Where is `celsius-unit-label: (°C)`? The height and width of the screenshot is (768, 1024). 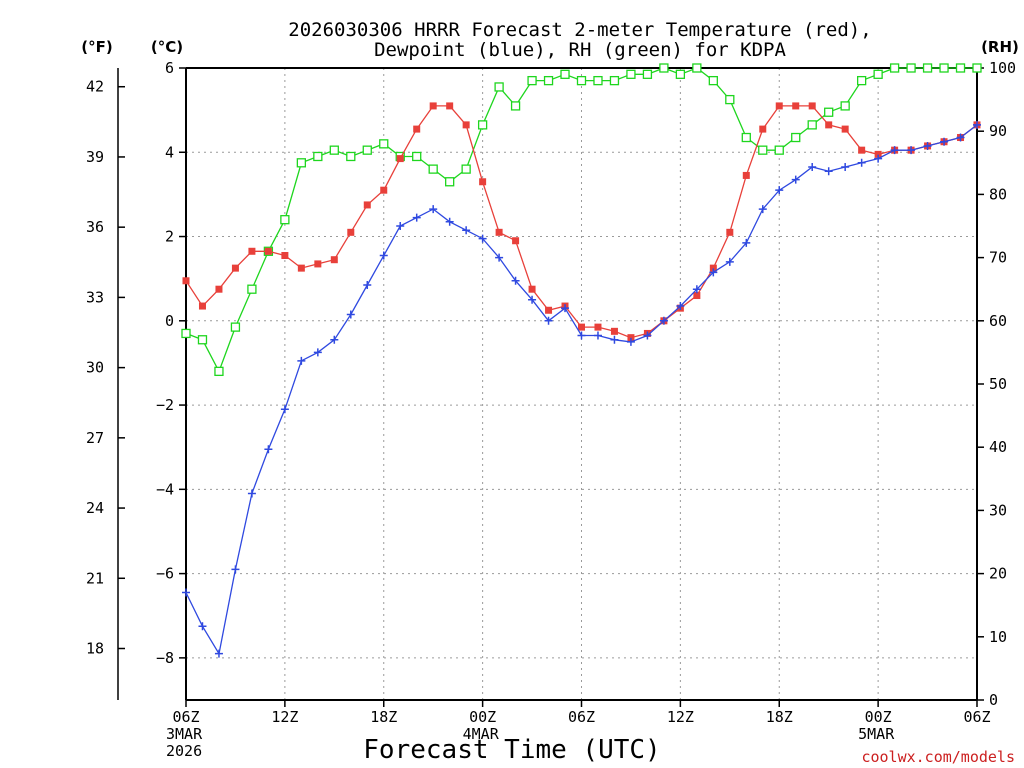
celsius-unit-label: (°C) is located at coordinates (167, 47).